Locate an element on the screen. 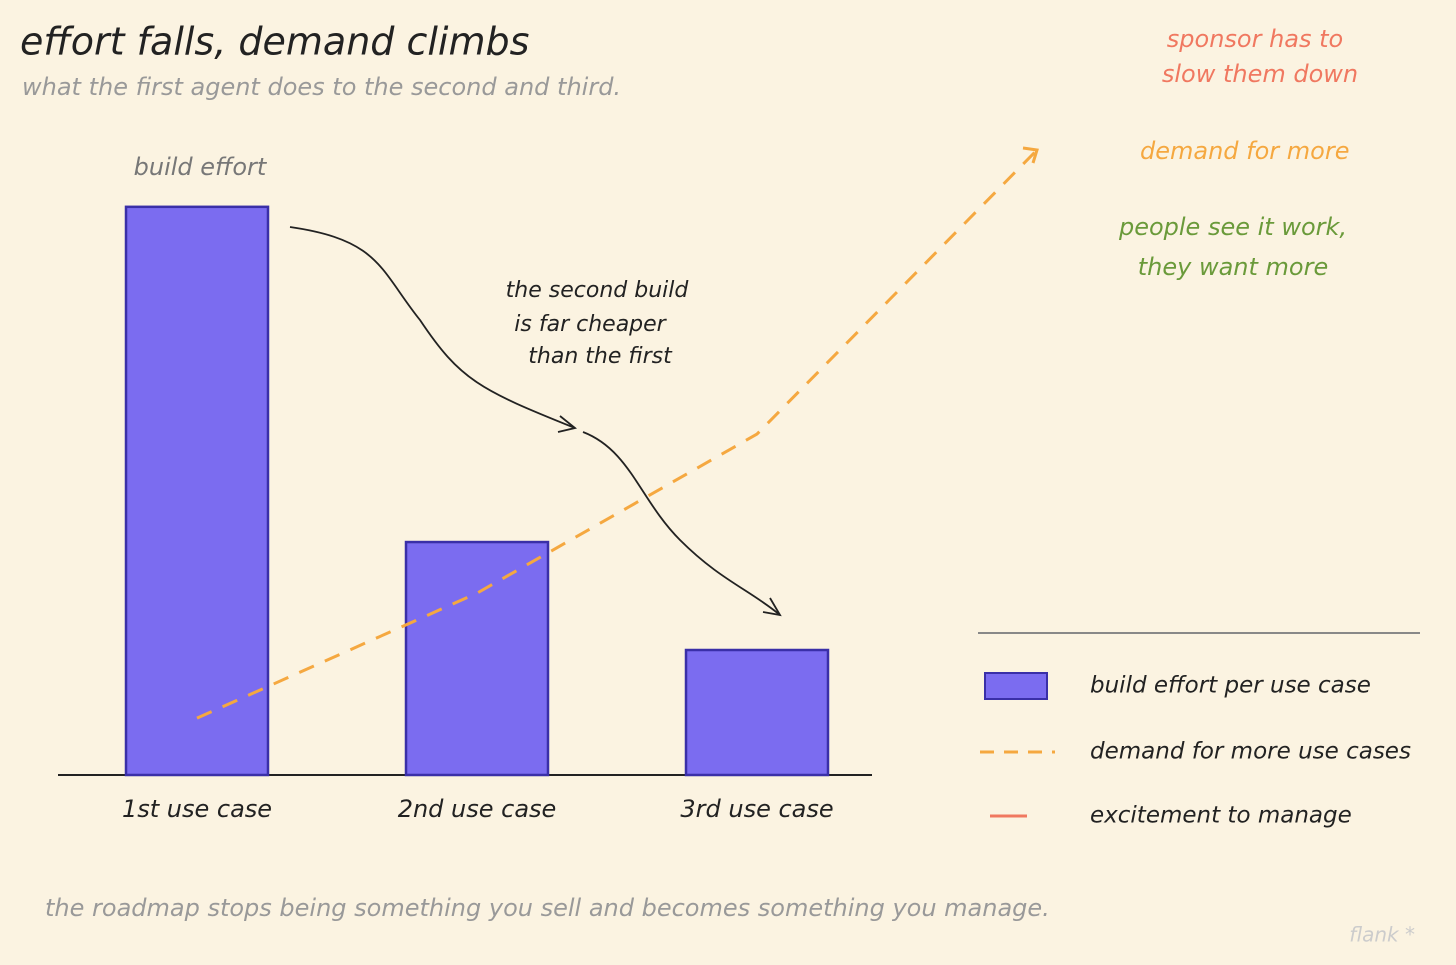  signature: flank * is located at coordinates (1382, 935).